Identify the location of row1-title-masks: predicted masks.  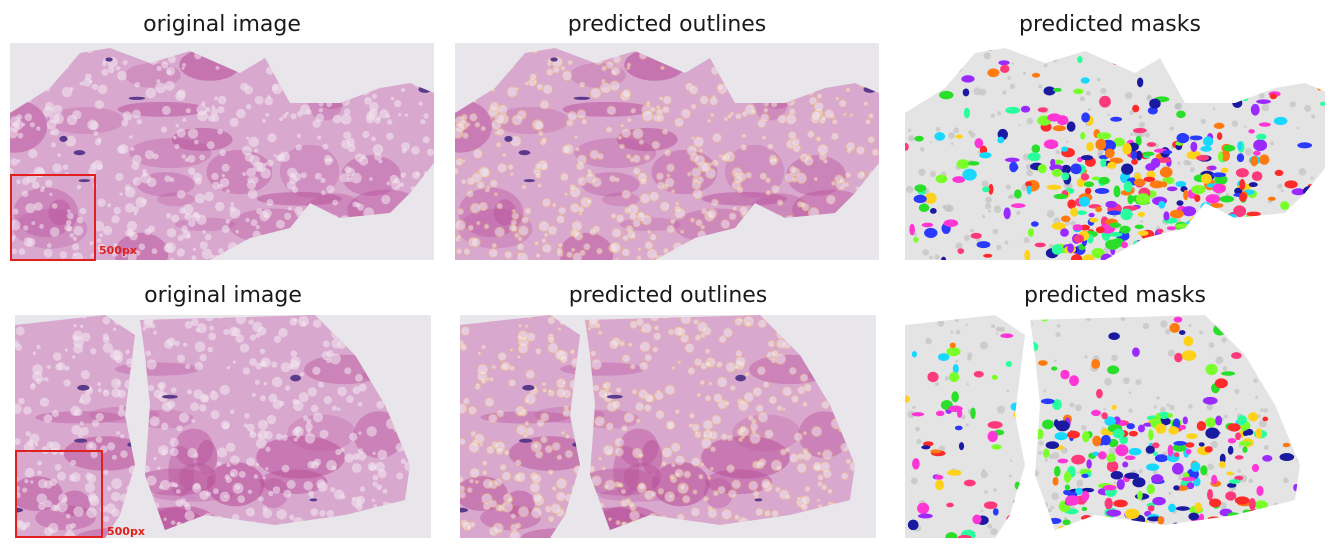
(1110, 24).